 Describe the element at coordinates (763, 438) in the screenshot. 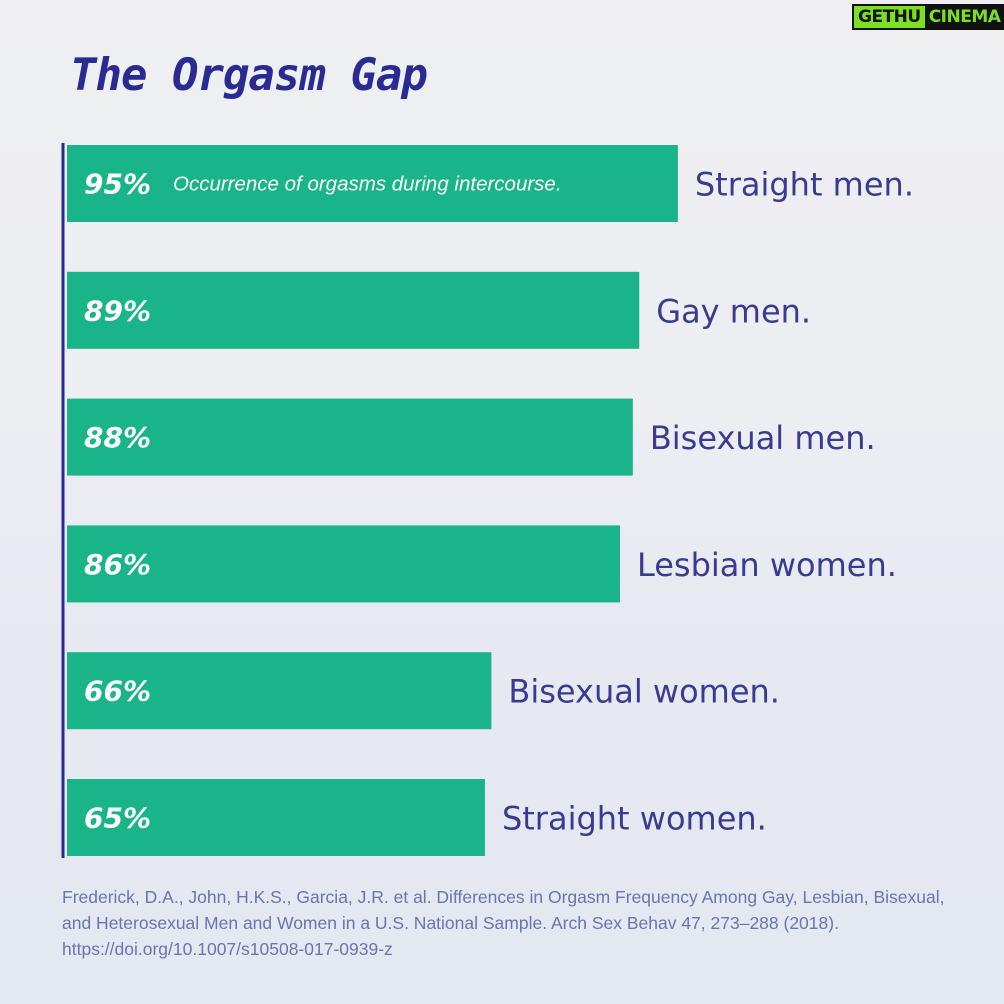

I see `category-label-2: Bisexual men.` at that location.